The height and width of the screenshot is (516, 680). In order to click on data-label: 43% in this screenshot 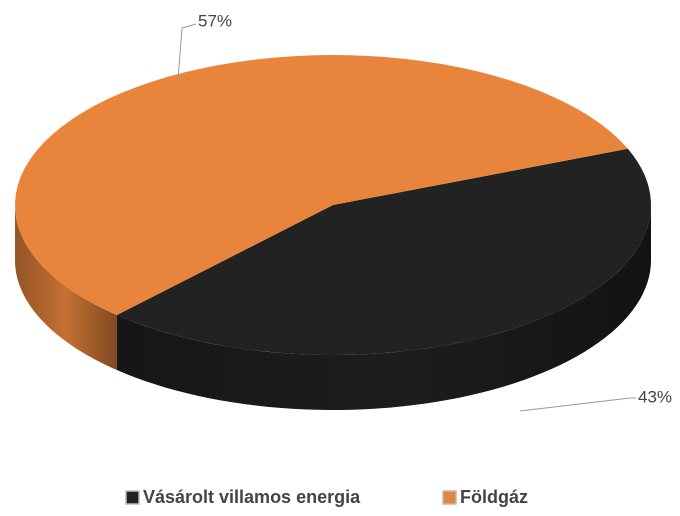, I will do `click(655, 396)`.